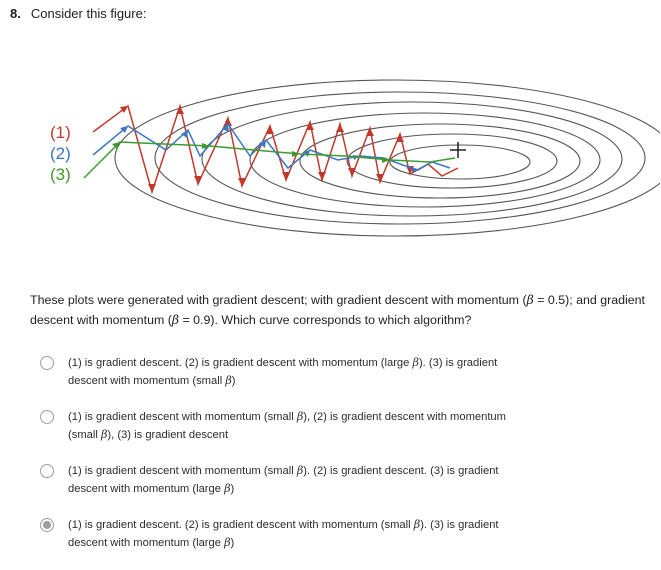 The height and width of the screenshot is (570, 661). I want to click on radio-button-selected, so click(47, 525).